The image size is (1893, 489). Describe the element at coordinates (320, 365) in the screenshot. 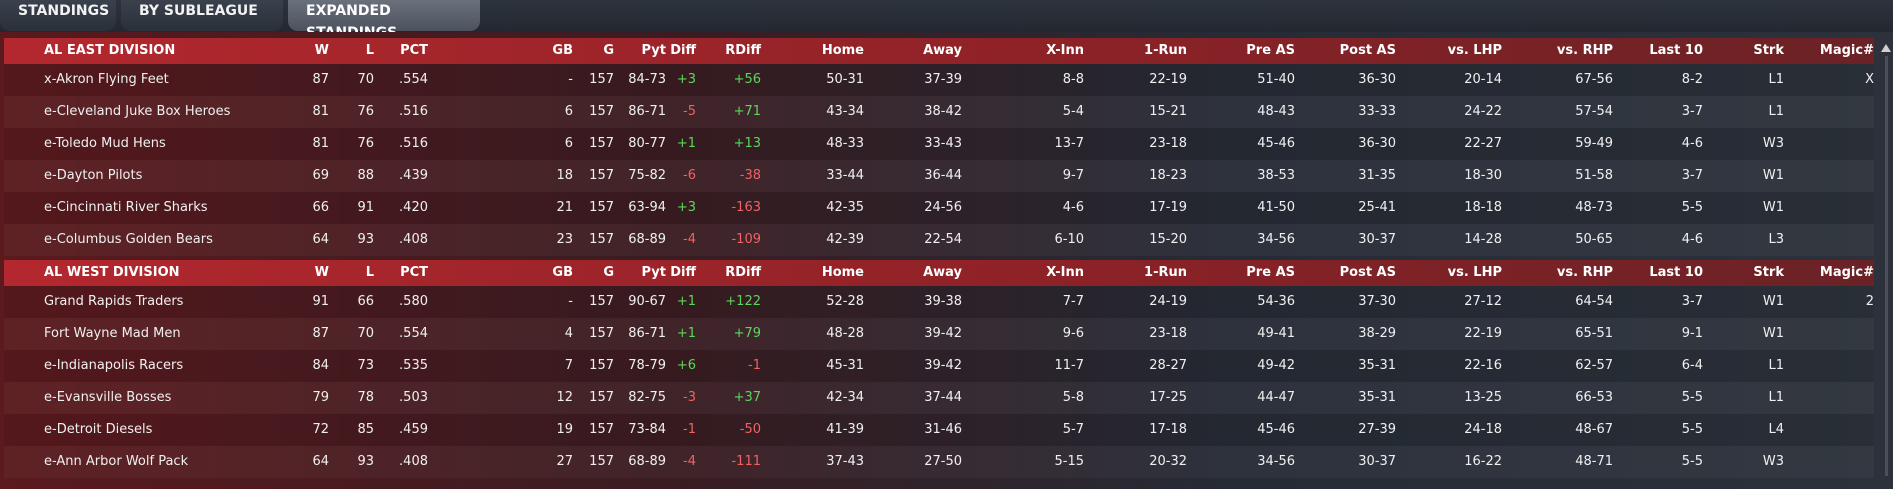

I see `cell-w: 84` at that location.